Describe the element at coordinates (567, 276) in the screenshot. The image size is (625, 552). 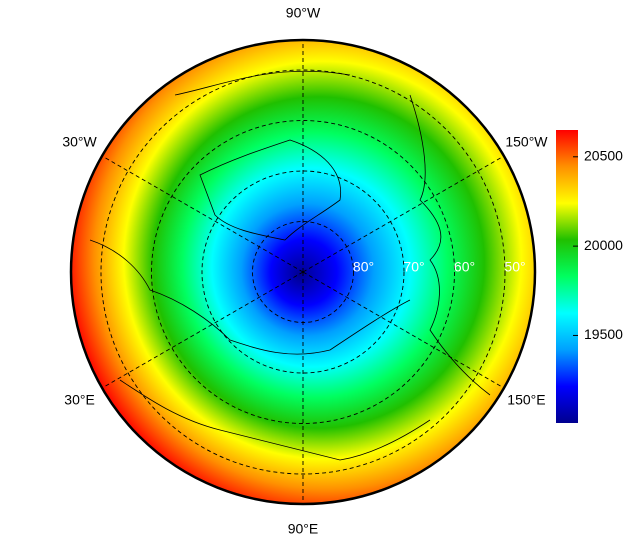
I see `colorbar` at that location.